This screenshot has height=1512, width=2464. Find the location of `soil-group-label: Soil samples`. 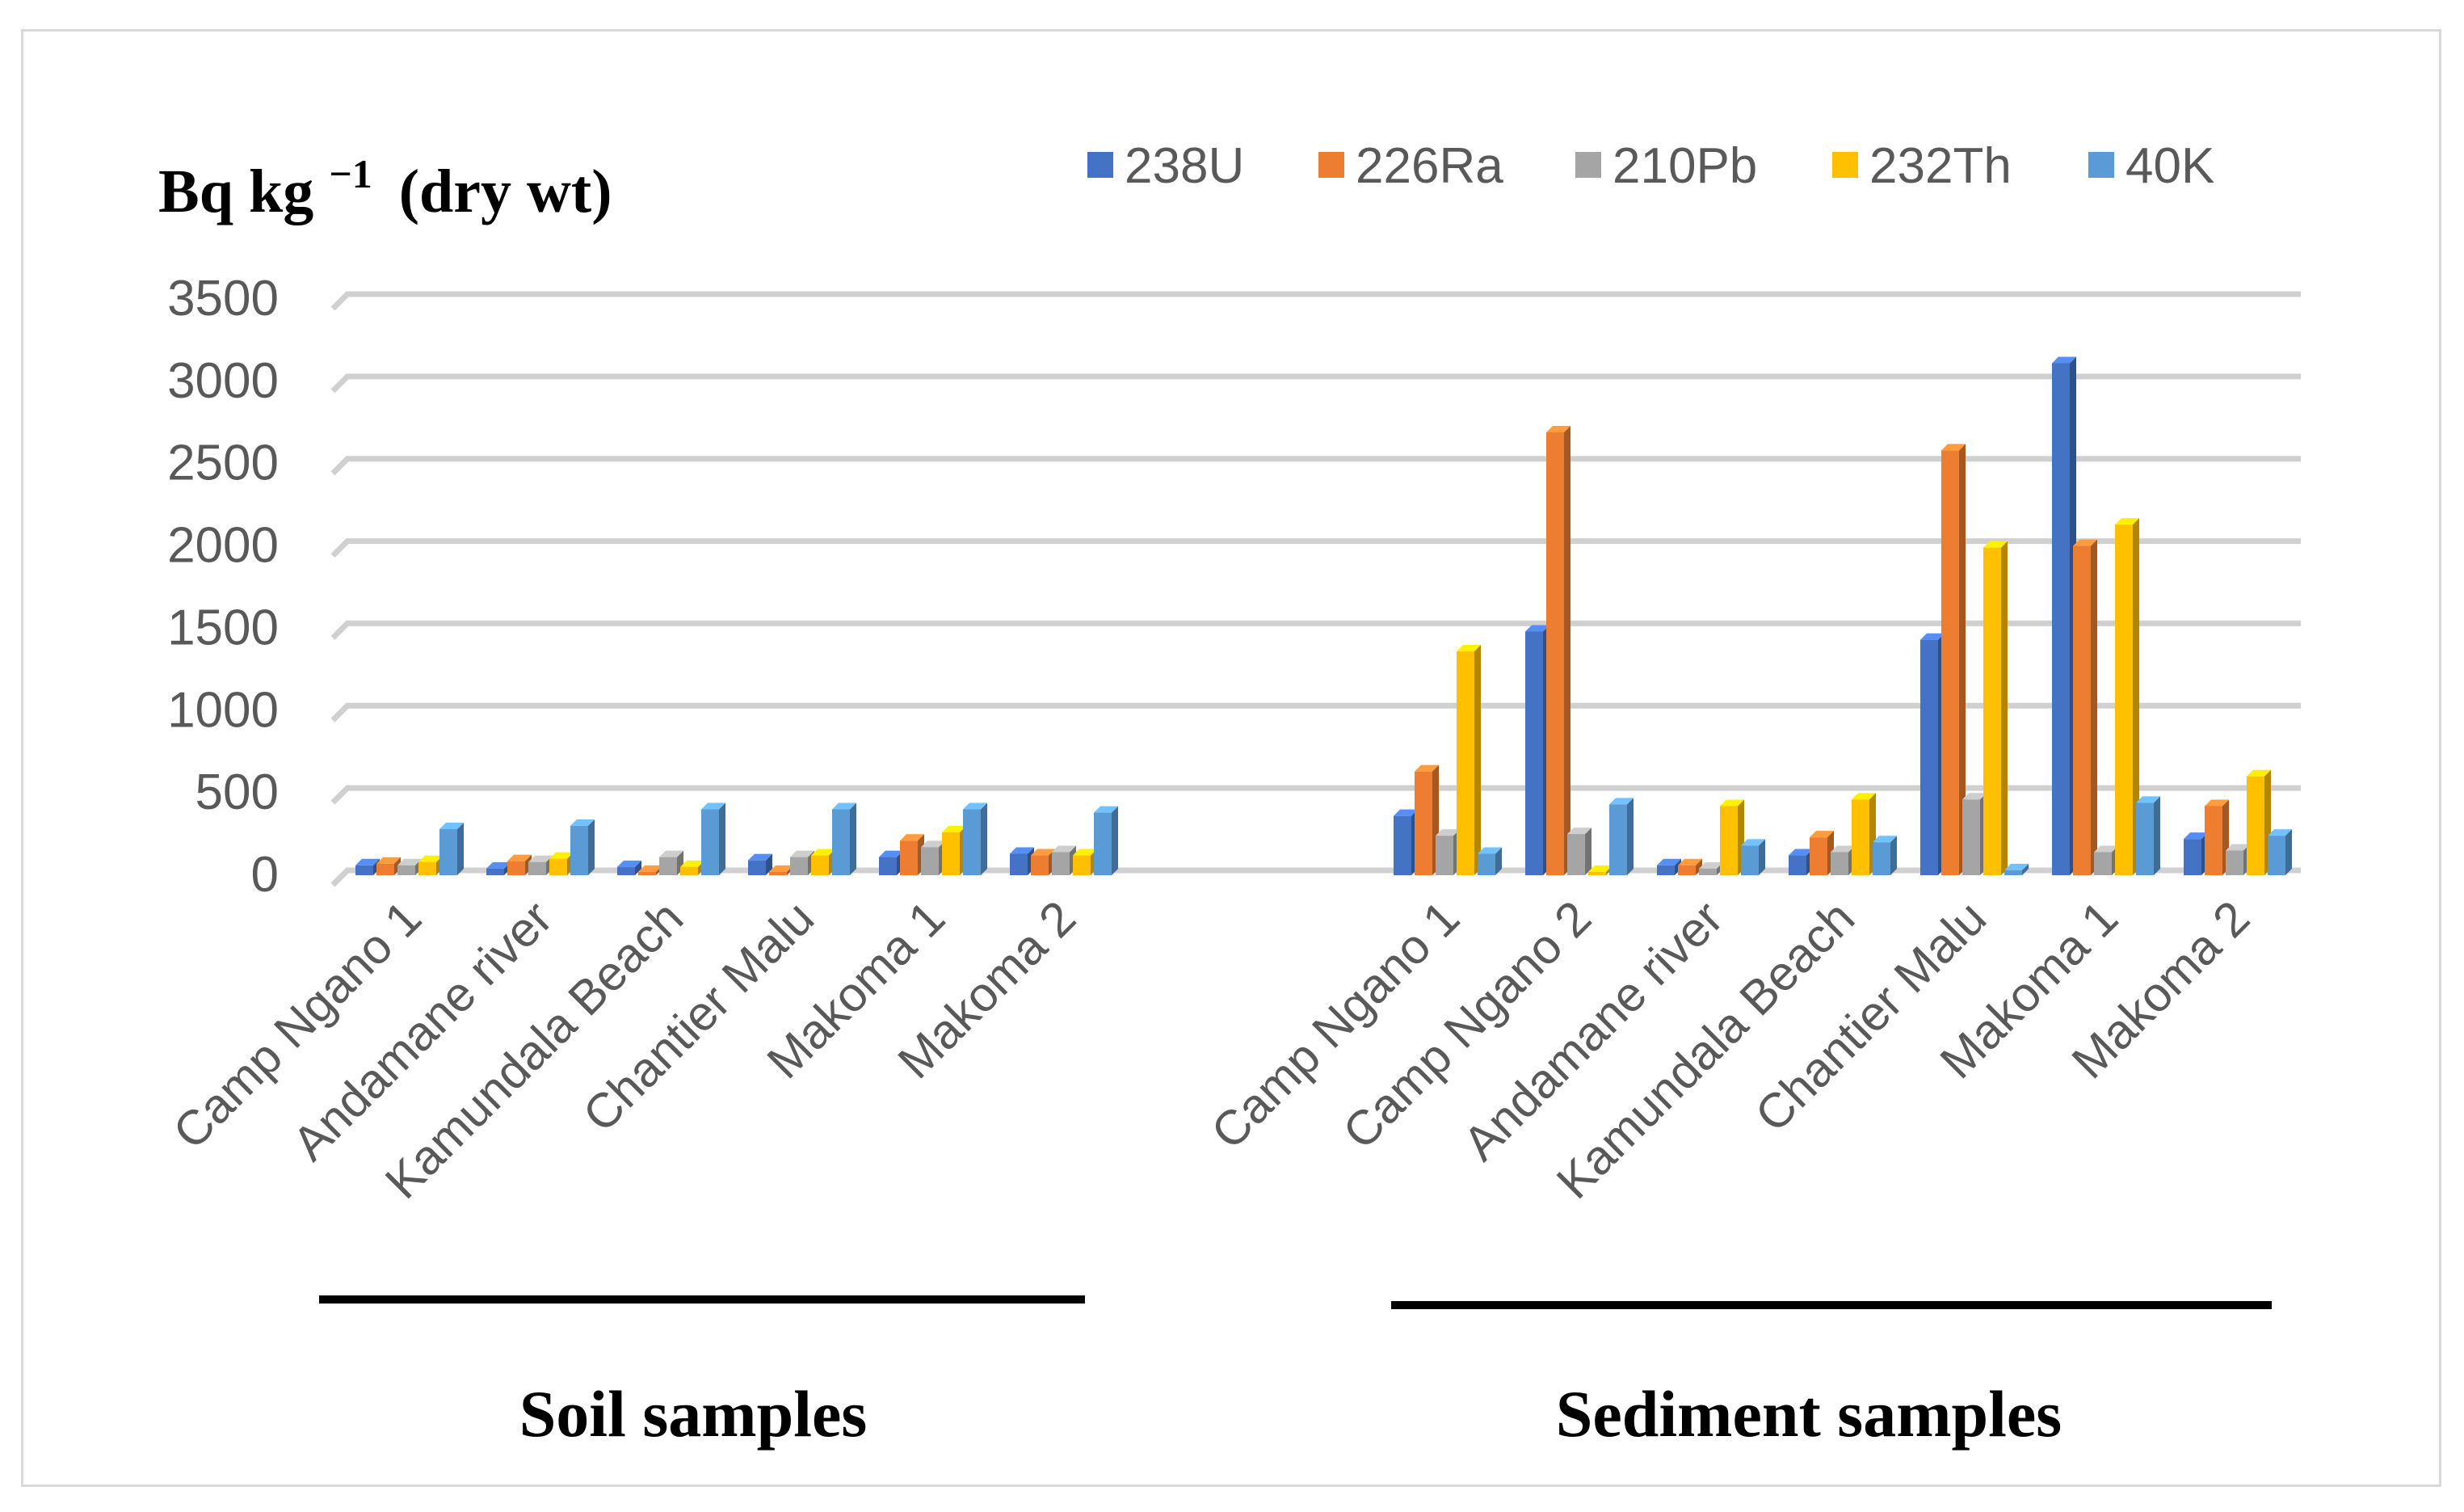

soil-group-label: Soil samples is located at coordinates (693, 1414).